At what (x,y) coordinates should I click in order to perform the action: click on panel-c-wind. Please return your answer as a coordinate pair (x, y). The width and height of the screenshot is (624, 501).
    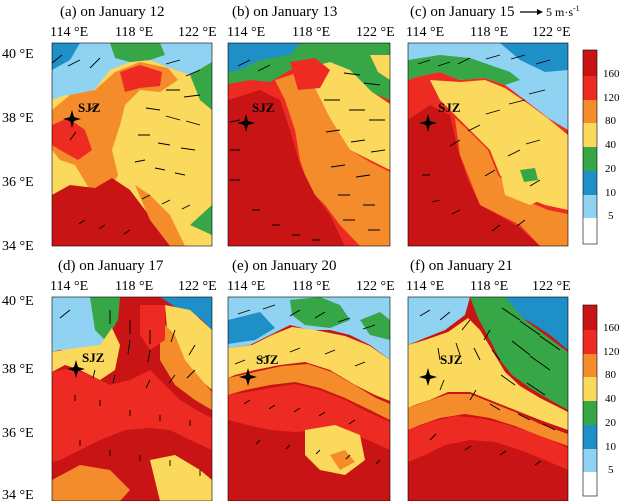
    Looking at the image, I should click on (484, 143).